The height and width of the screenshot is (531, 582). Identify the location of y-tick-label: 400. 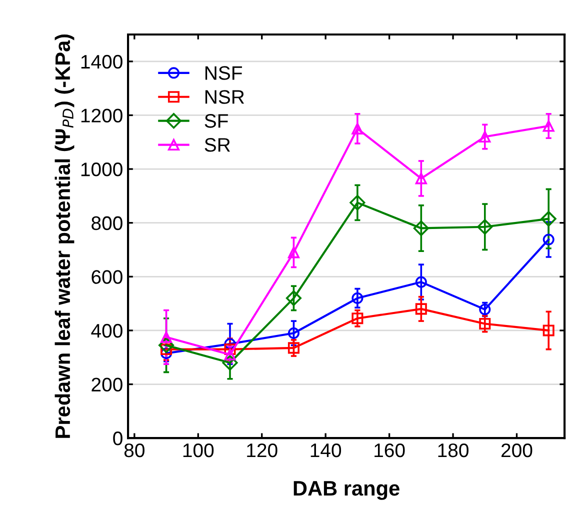
(106, 331).